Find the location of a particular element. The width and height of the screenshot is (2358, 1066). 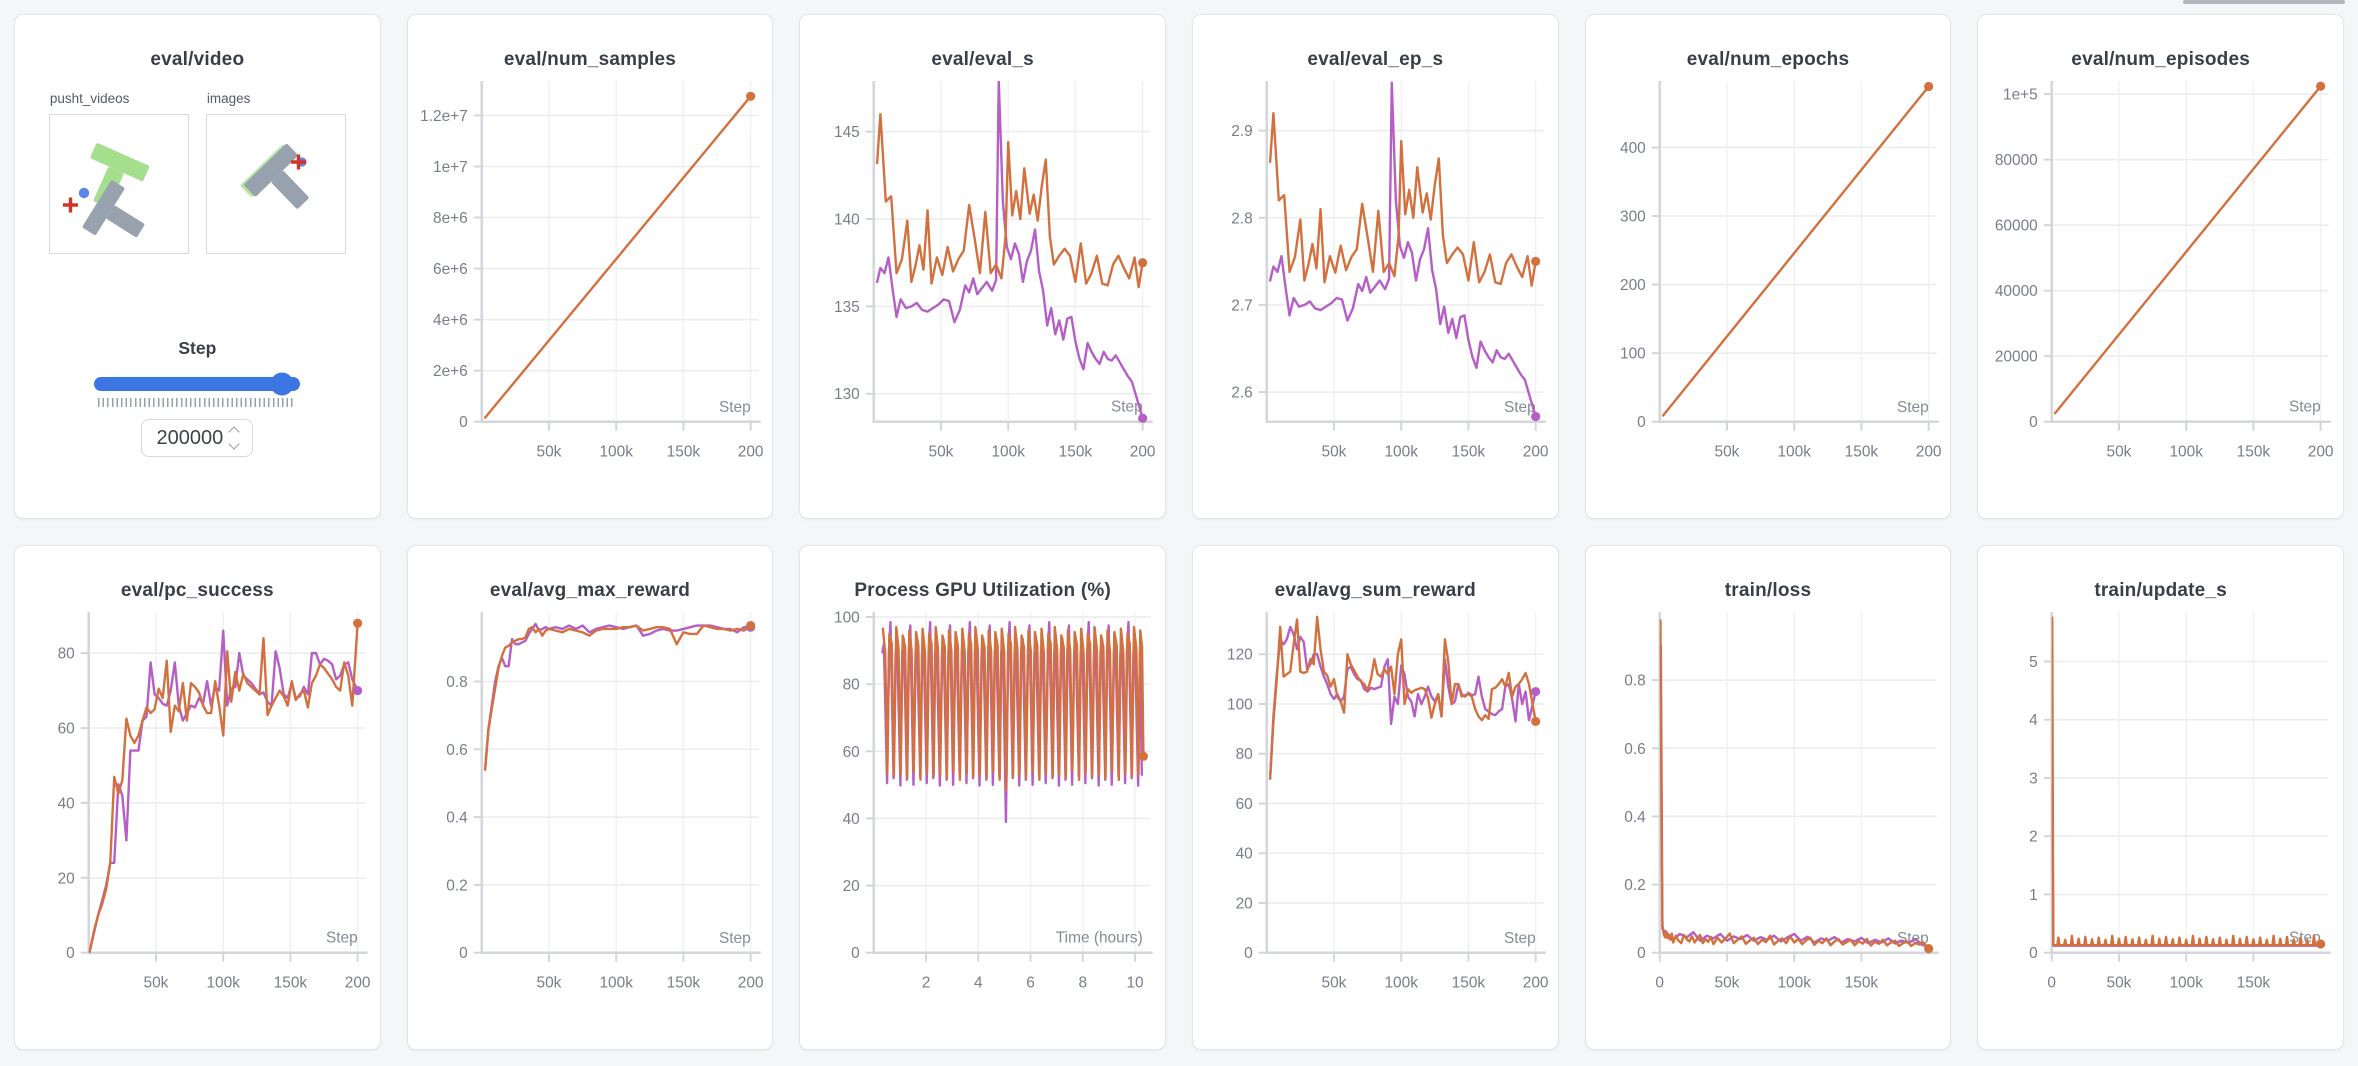

svg-text: 1e+5 is located at coordinates (2020, 95).